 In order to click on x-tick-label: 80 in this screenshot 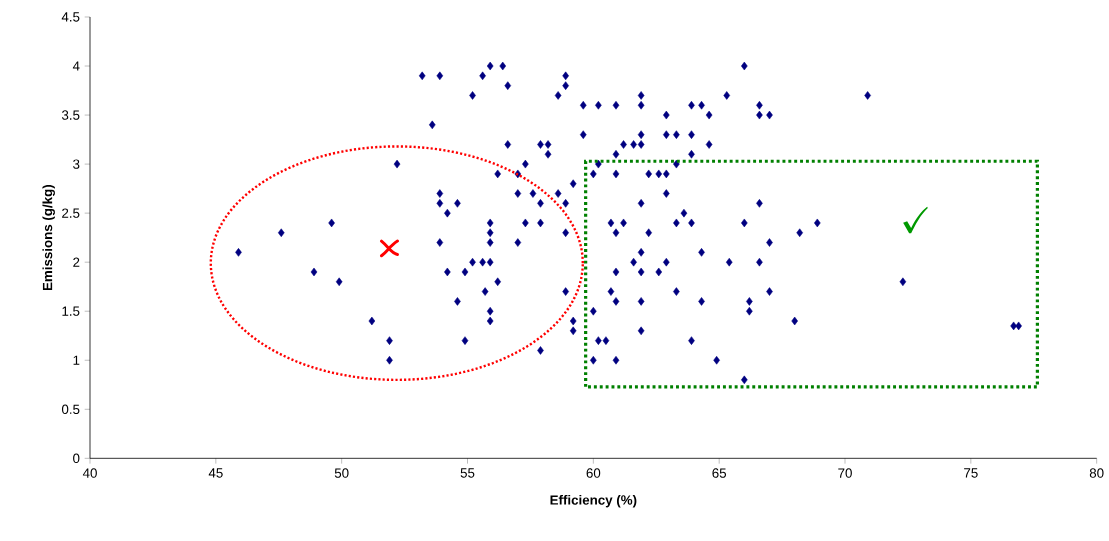, I will do `click(1096, 473)`.